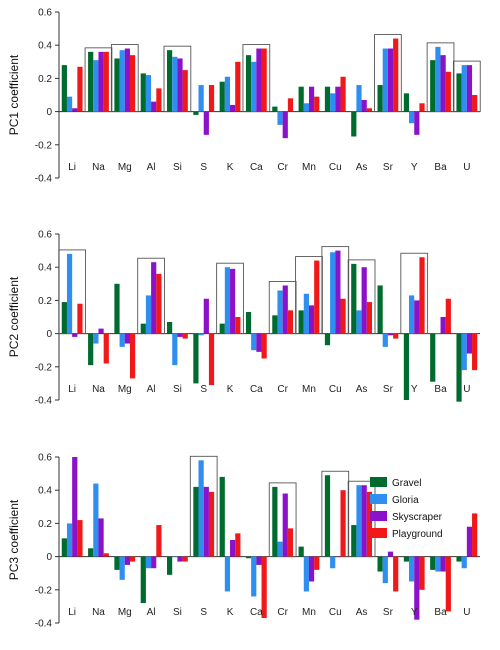 The image size is (500, 650). I want to click on legend-label-skyscraper: Skyscraper, so click(417, 517).